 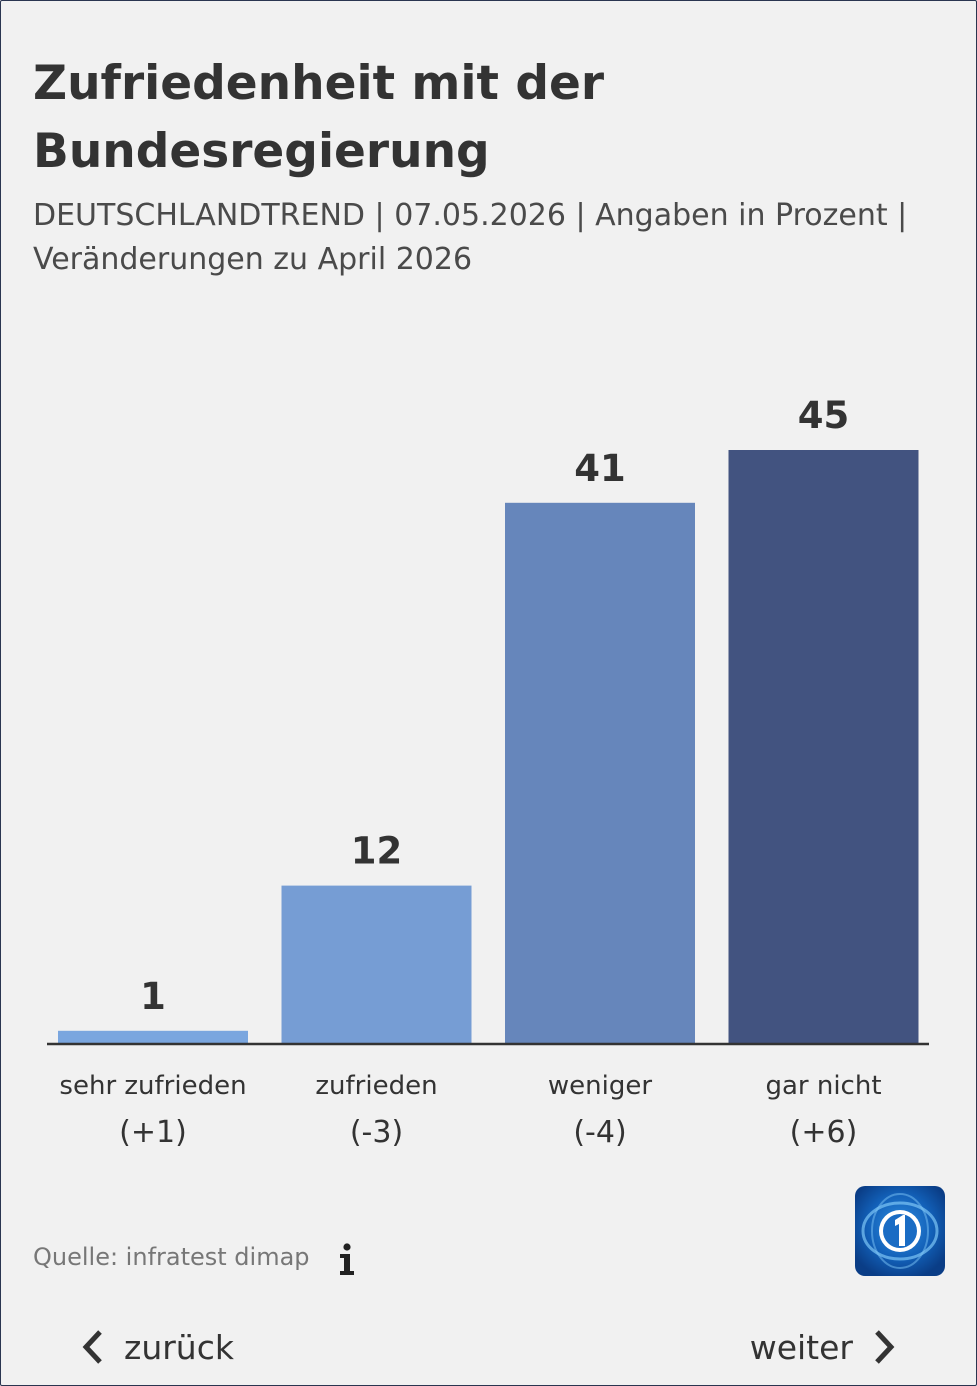 I want to click on tagesschau-logo, so click(x=900, y=1231).